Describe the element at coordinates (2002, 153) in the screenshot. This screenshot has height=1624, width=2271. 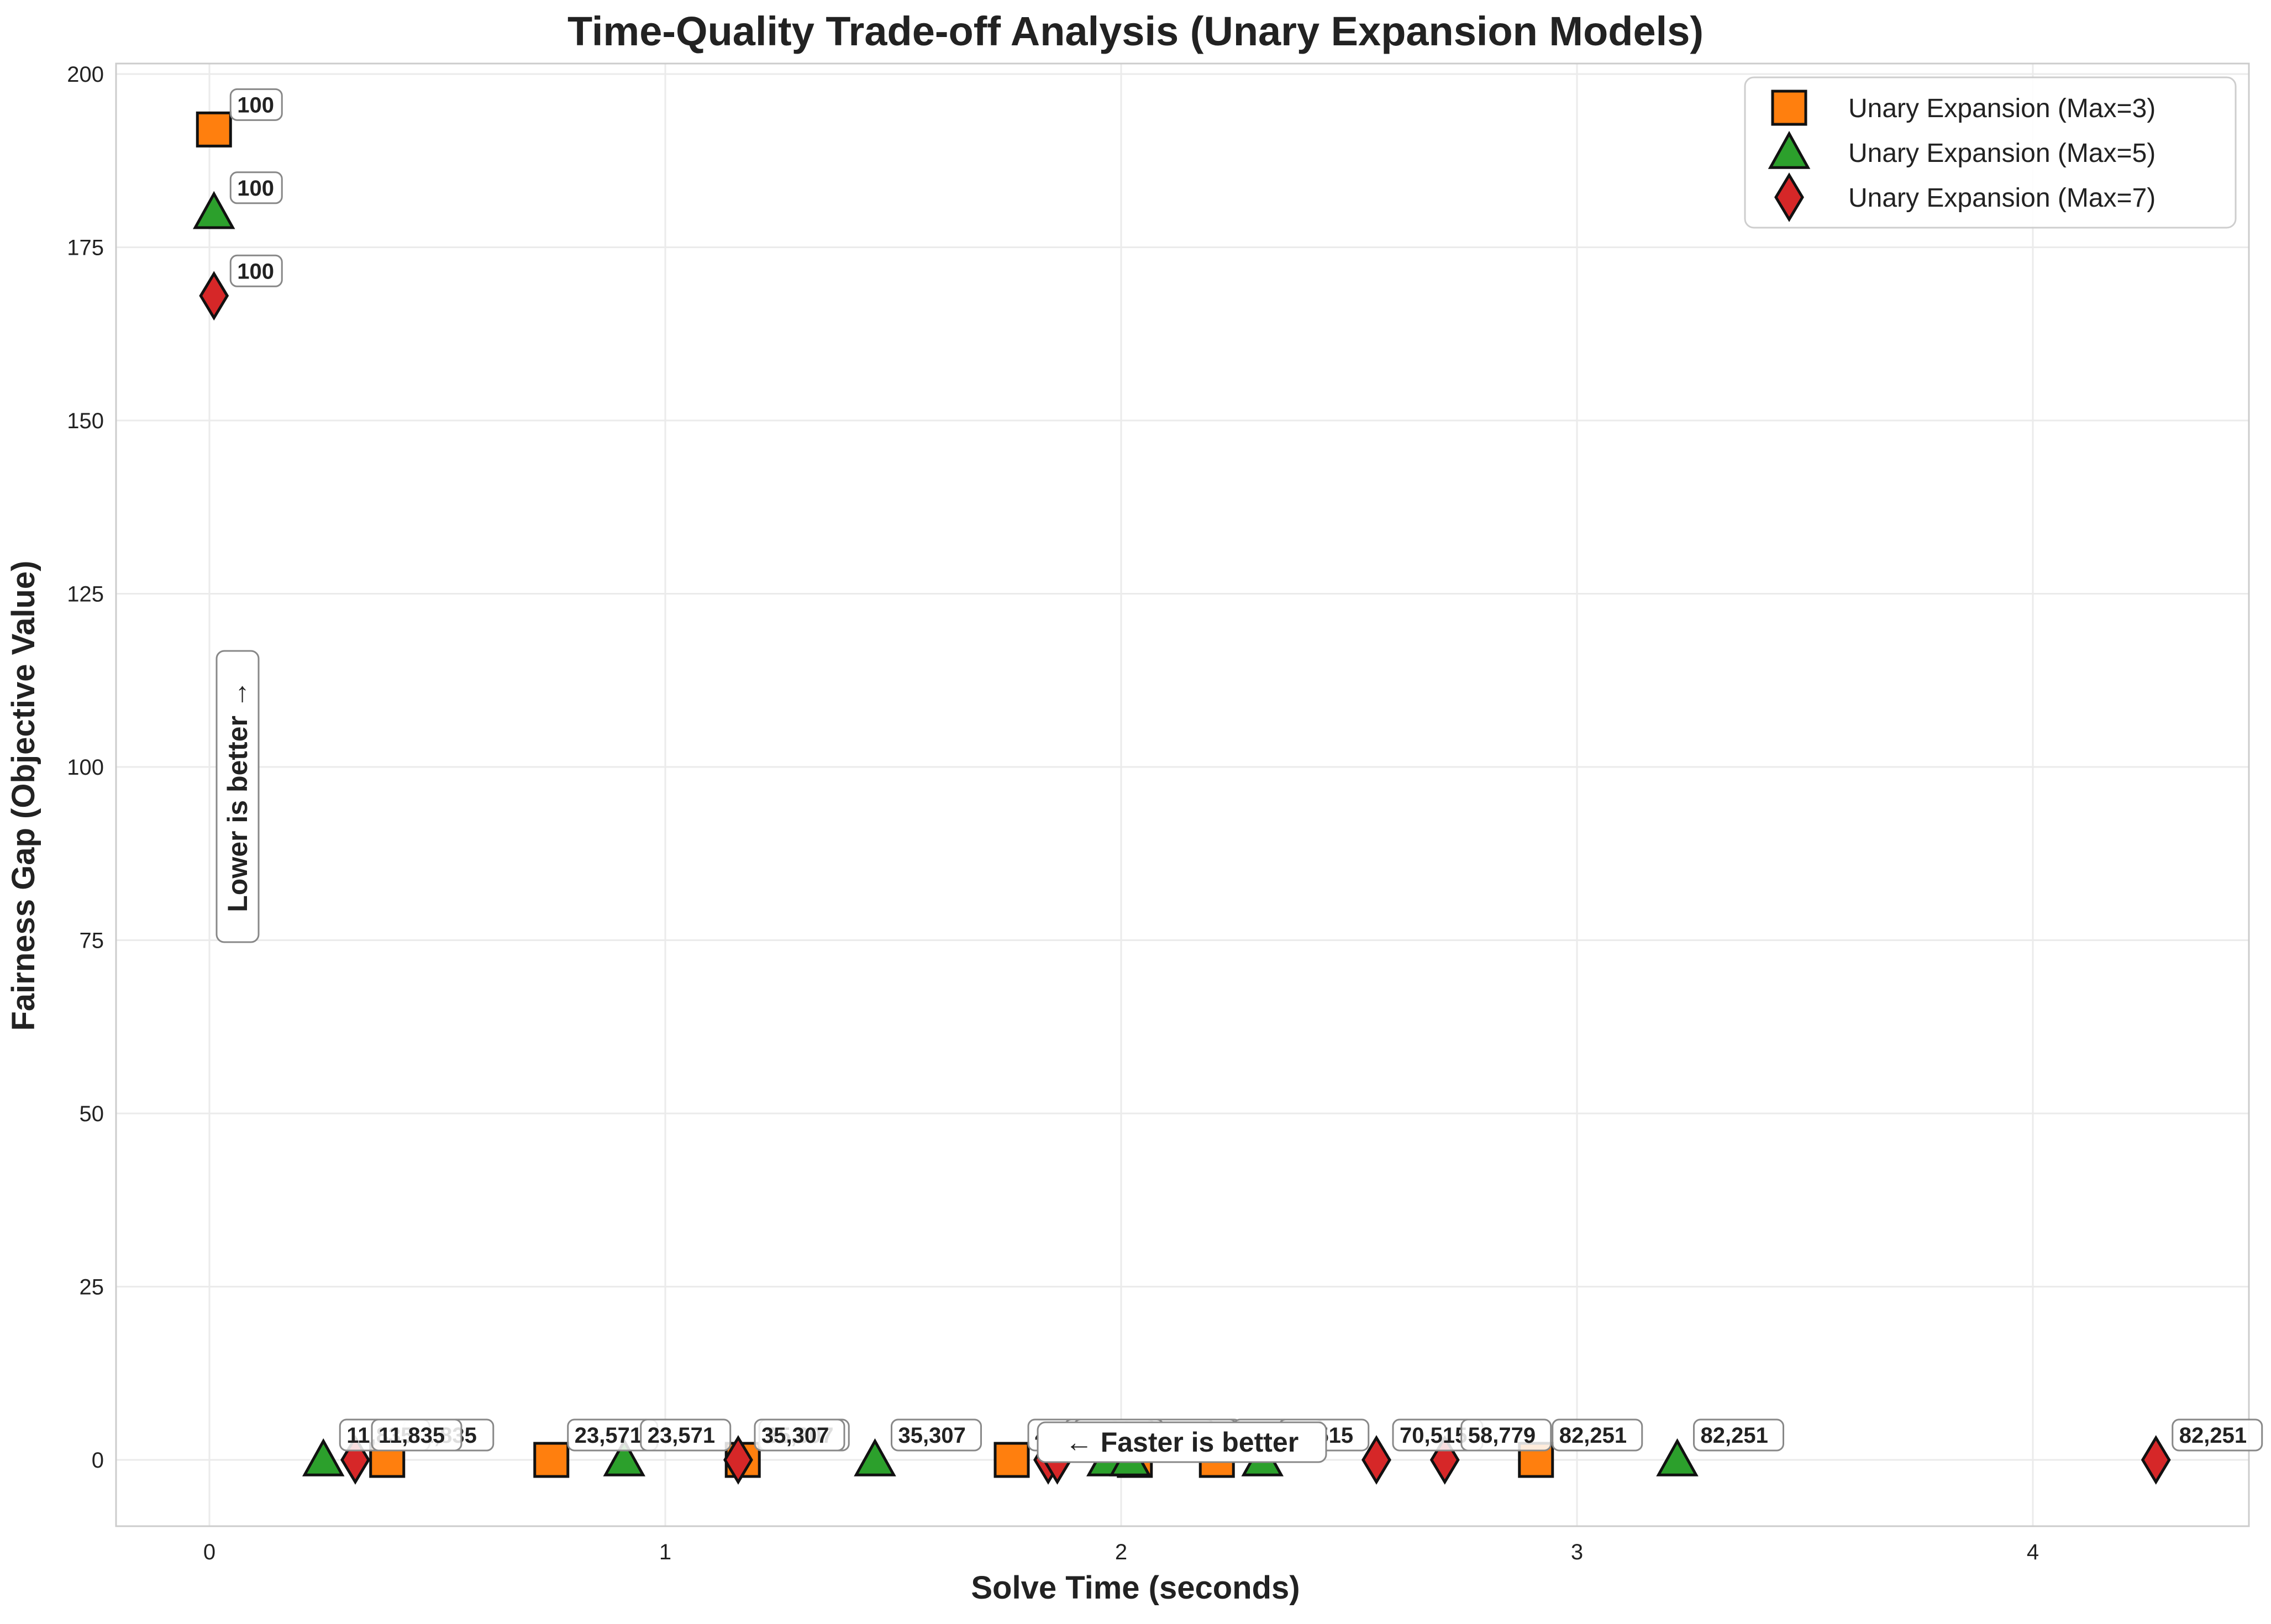
I see `legend-entry: Unary Expansion (Max=5)` at that location.